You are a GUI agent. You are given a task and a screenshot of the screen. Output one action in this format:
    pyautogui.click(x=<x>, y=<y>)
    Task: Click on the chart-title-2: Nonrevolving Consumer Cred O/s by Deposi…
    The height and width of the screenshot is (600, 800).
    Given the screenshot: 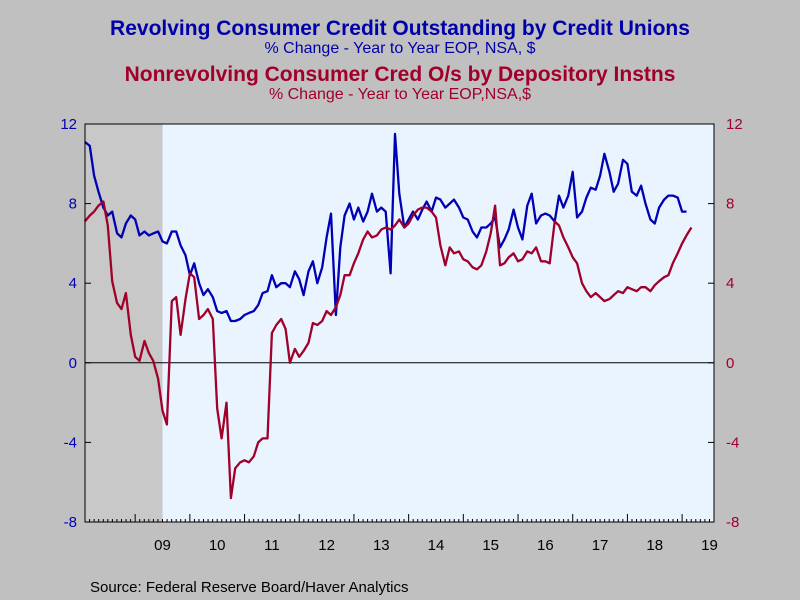 What is the action you would take?
    pyautogui.click(x=400, y=74)
    